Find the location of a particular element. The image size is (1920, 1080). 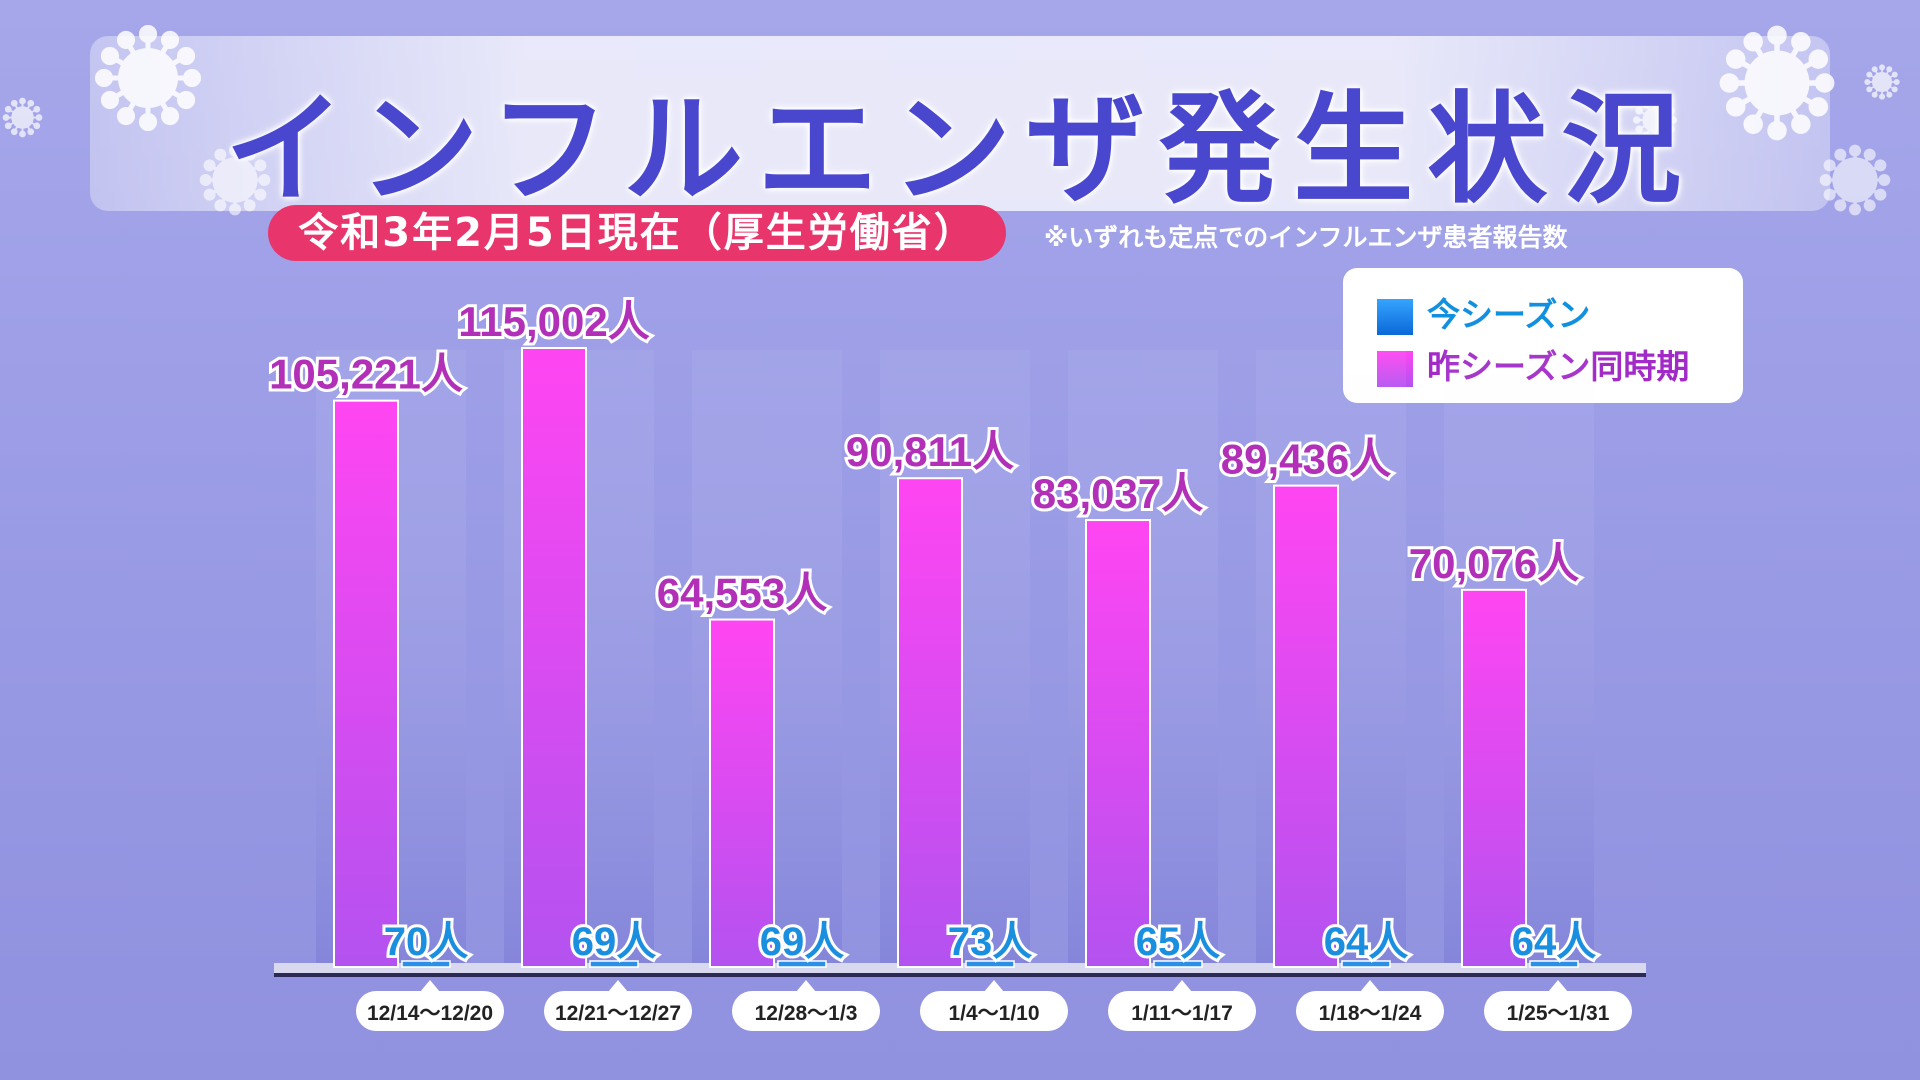

category-label: 12/14～12/20 is located at coordinates (430, 1013).